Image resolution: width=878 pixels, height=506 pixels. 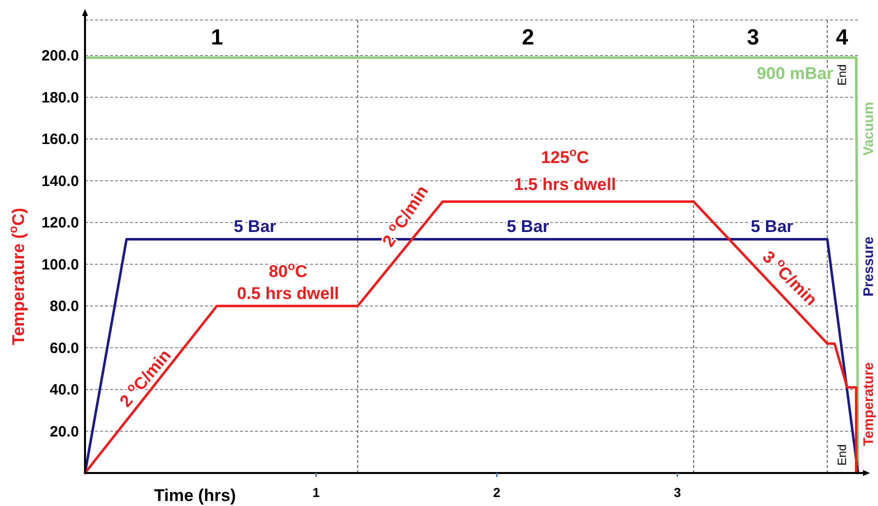 I want to click on annotation: 80$^{o}$C, so click(x=288, y=269).